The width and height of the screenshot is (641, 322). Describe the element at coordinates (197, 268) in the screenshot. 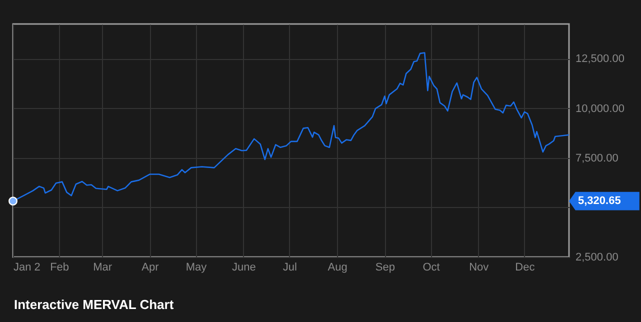

I see `x-tick-label: May` at that location.